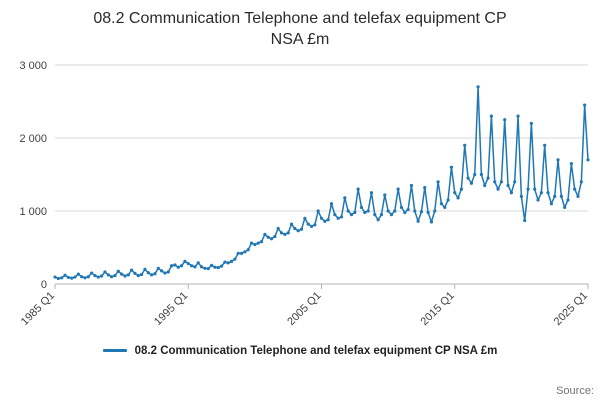 The image size is (600, 400). What do you see at coordinates (33, 212) in the screenshot?
I see `y-tick-label: 1 000` at bounding box center [33, 212].